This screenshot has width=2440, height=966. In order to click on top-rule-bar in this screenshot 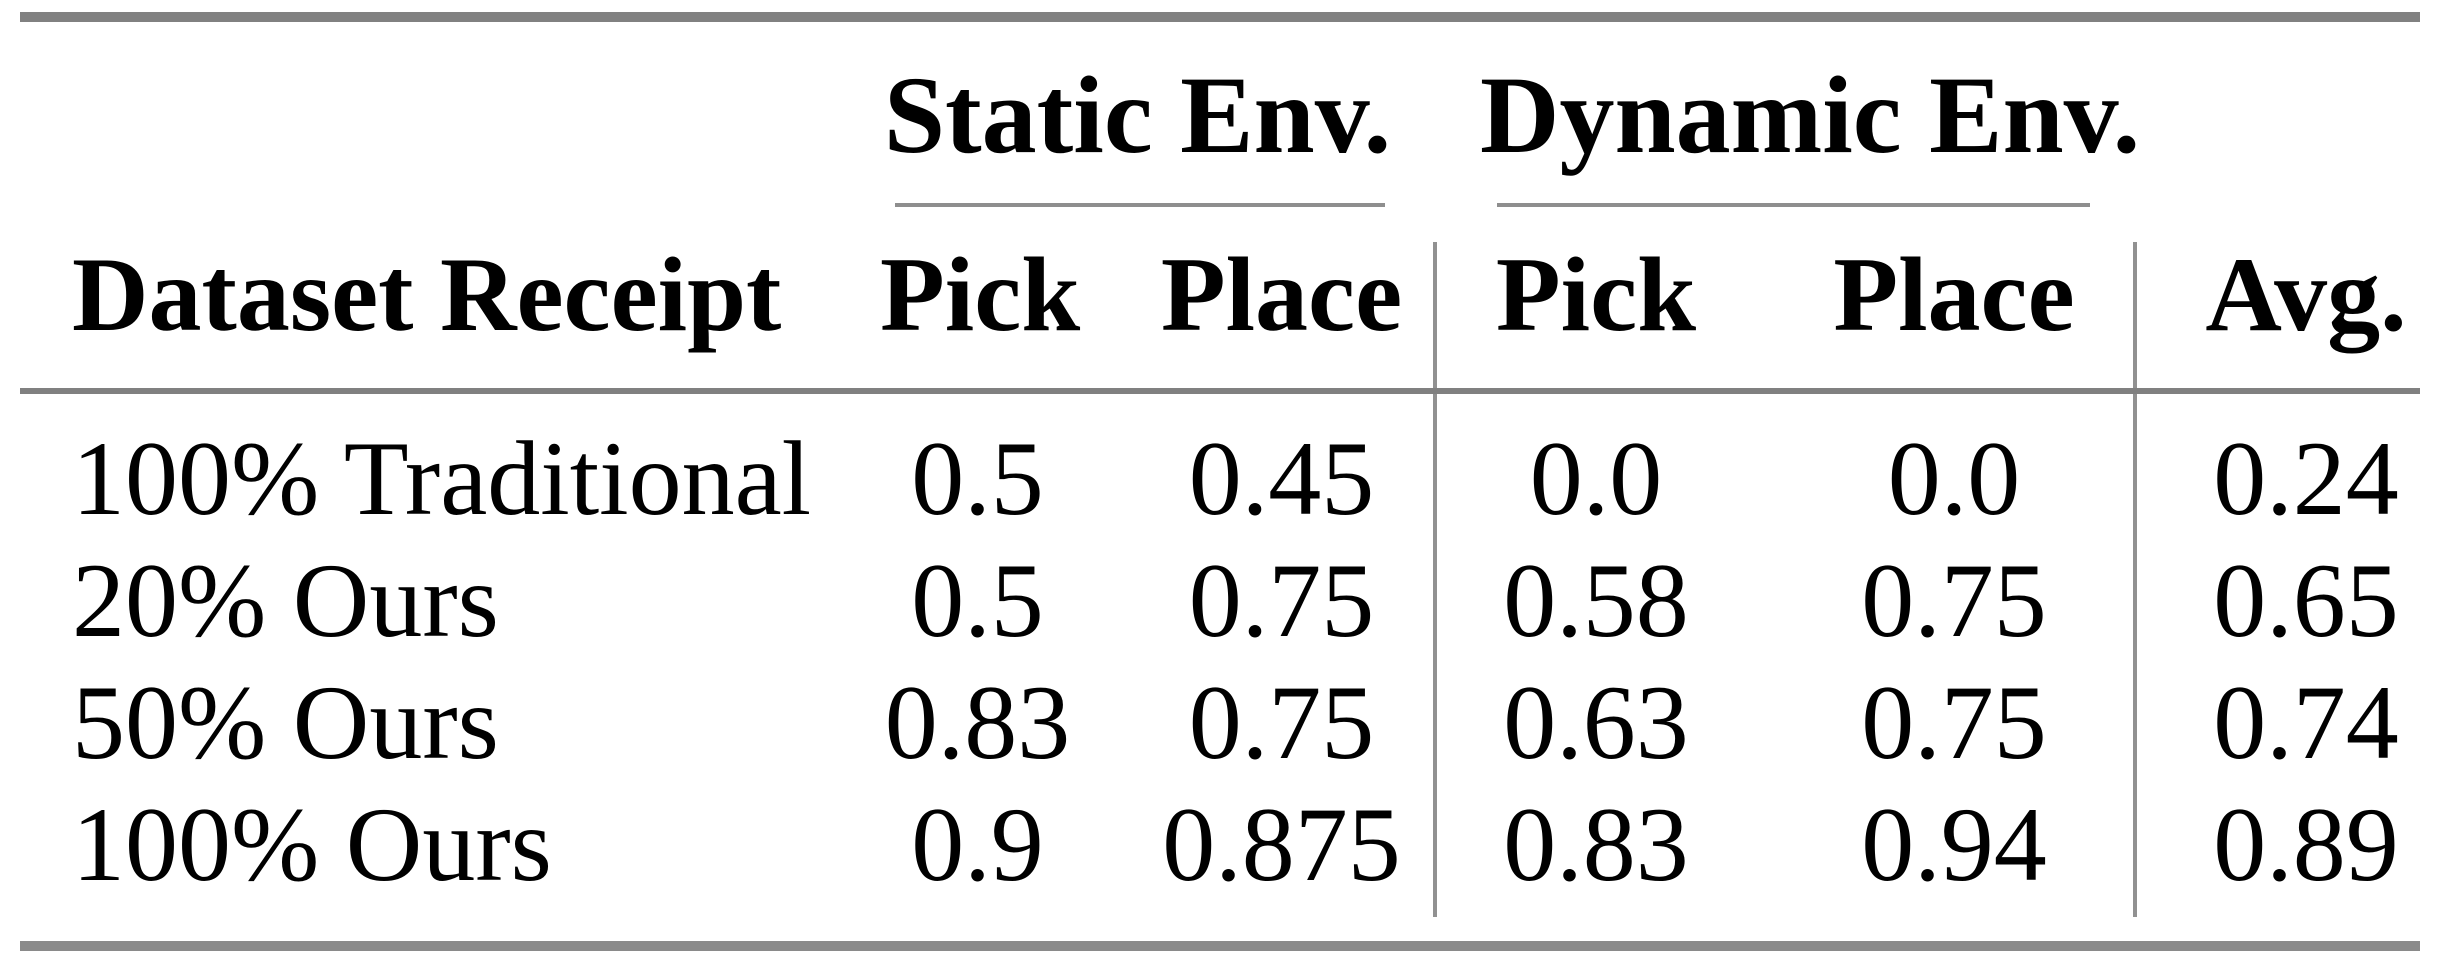, I will do `click(1220, 17)`.